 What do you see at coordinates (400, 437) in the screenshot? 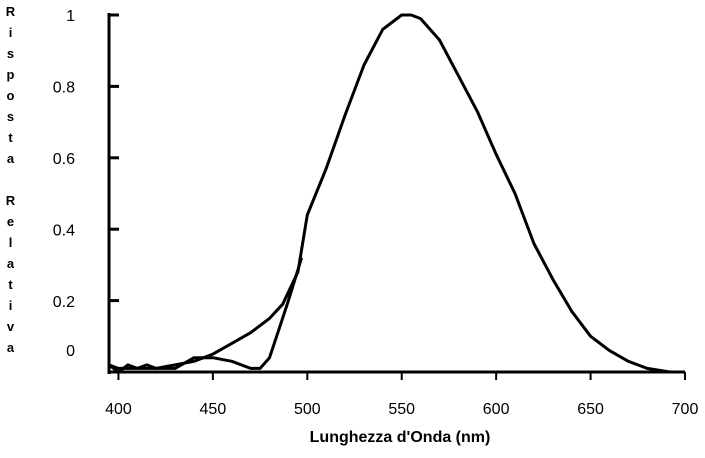
I see `x-axis-label: Lunghezza d'Onda (nm)` at bounding box center [400, 437].